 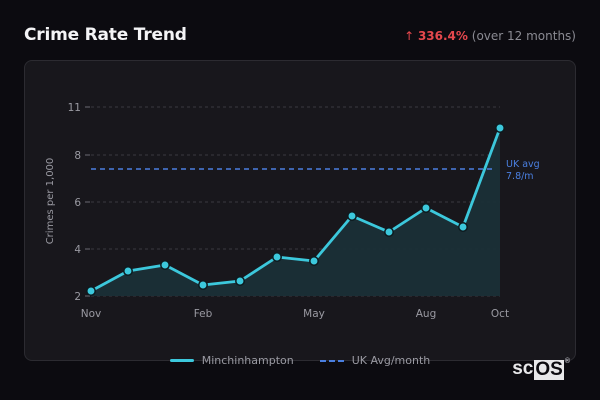 What do you see at coordinates (300, 360) in the screenshot?
I see `chart-legend: Minchinhampton UK Avg/month` at bounding box center [300, 360].